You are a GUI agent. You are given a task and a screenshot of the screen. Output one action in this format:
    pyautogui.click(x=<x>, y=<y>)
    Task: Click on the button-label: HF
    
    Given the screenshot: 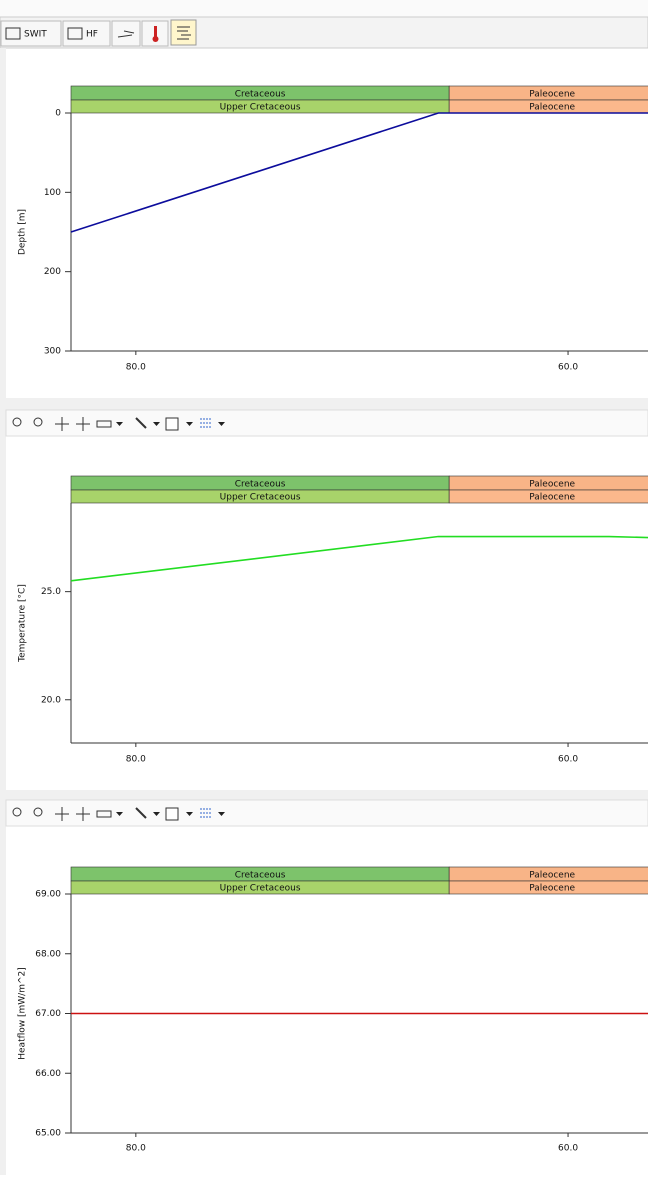 What is the action you would take?
    pyautogui.click(x=92, y=35)
    